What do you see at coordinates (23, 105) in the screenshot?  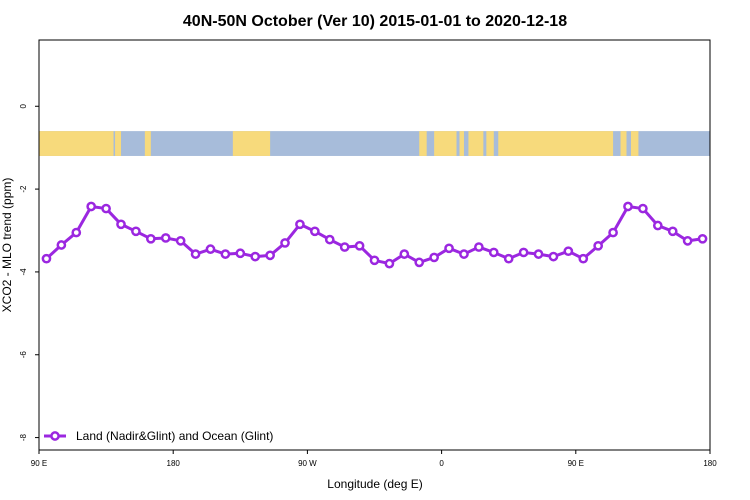 I see `y-tick-label: 0` at bounding box center [23, 105].